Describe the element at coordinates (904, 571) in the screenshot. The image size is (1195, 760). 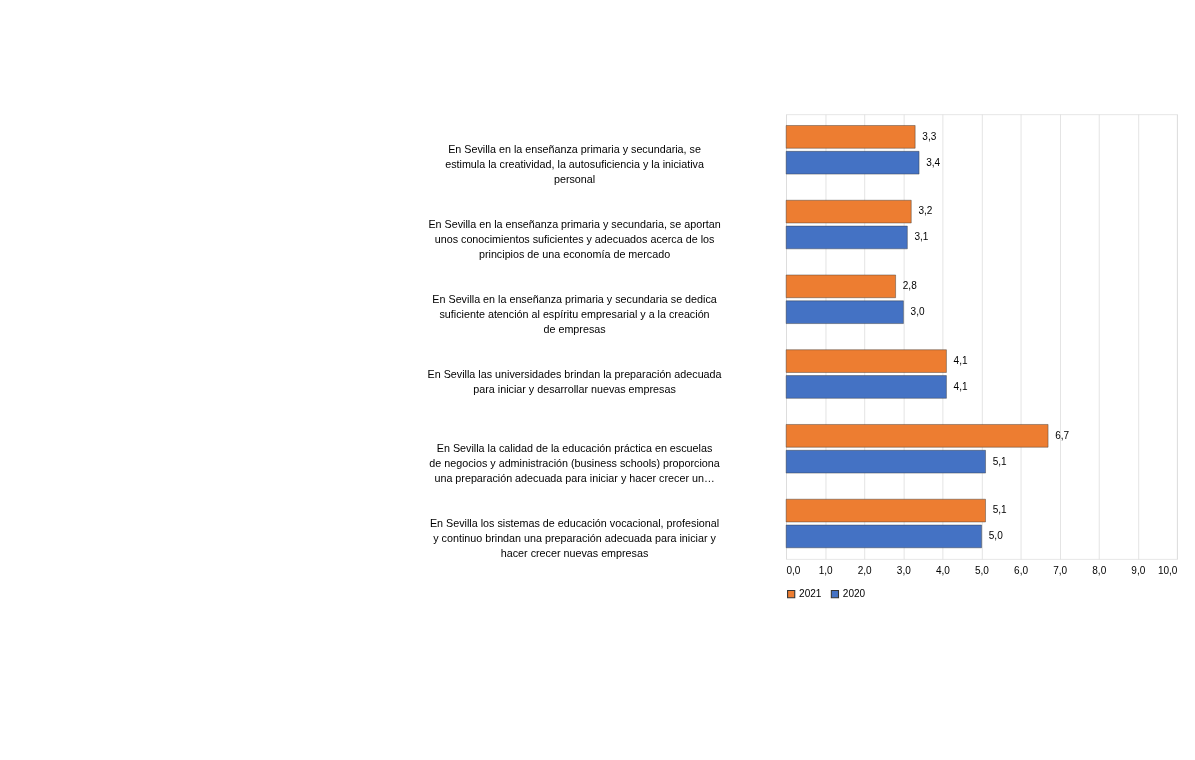
I see `x-tick-label: 3,0` at that location.